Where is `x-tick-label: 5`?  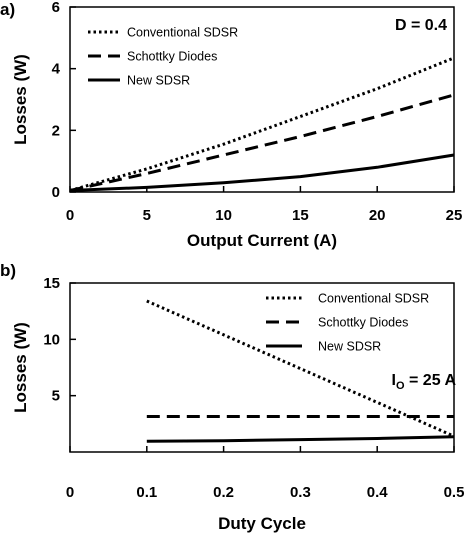
x-tick-label: 5 is located at coordinates (147, 215).